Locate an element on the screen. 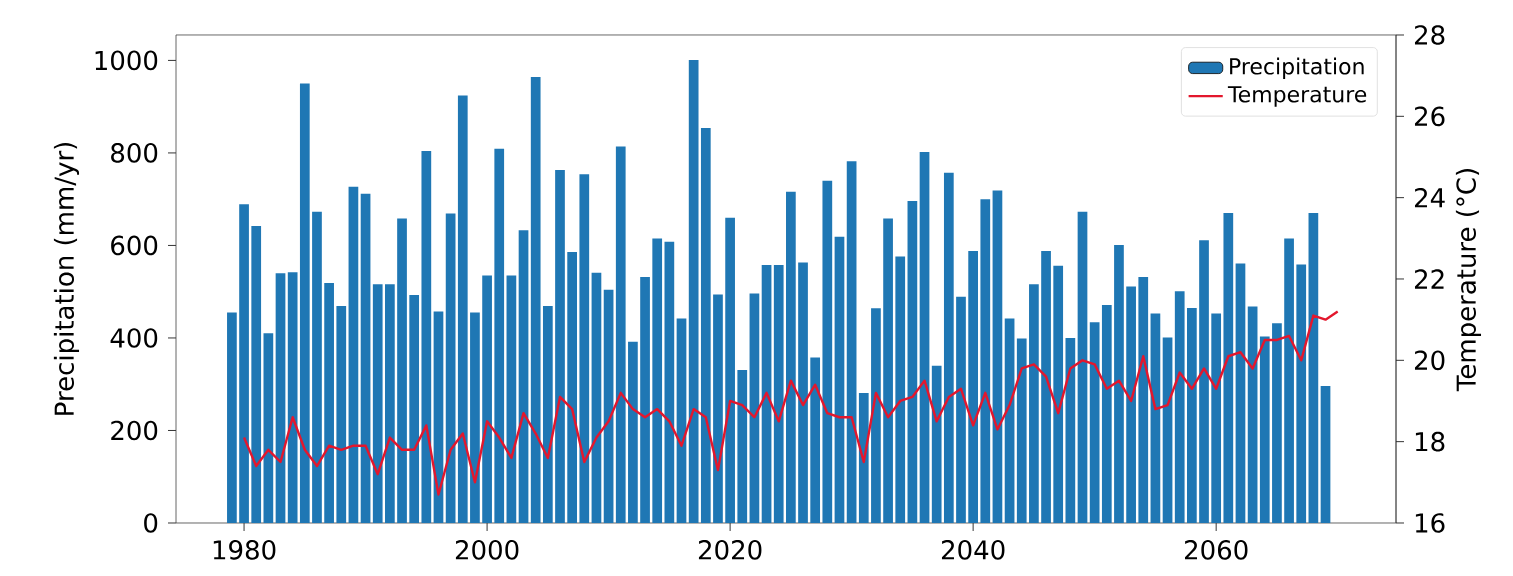 This screenshot has height=576, width=1513. y-axis-title: Precipitation (mm/yr) is located at coordinates (66, 278).